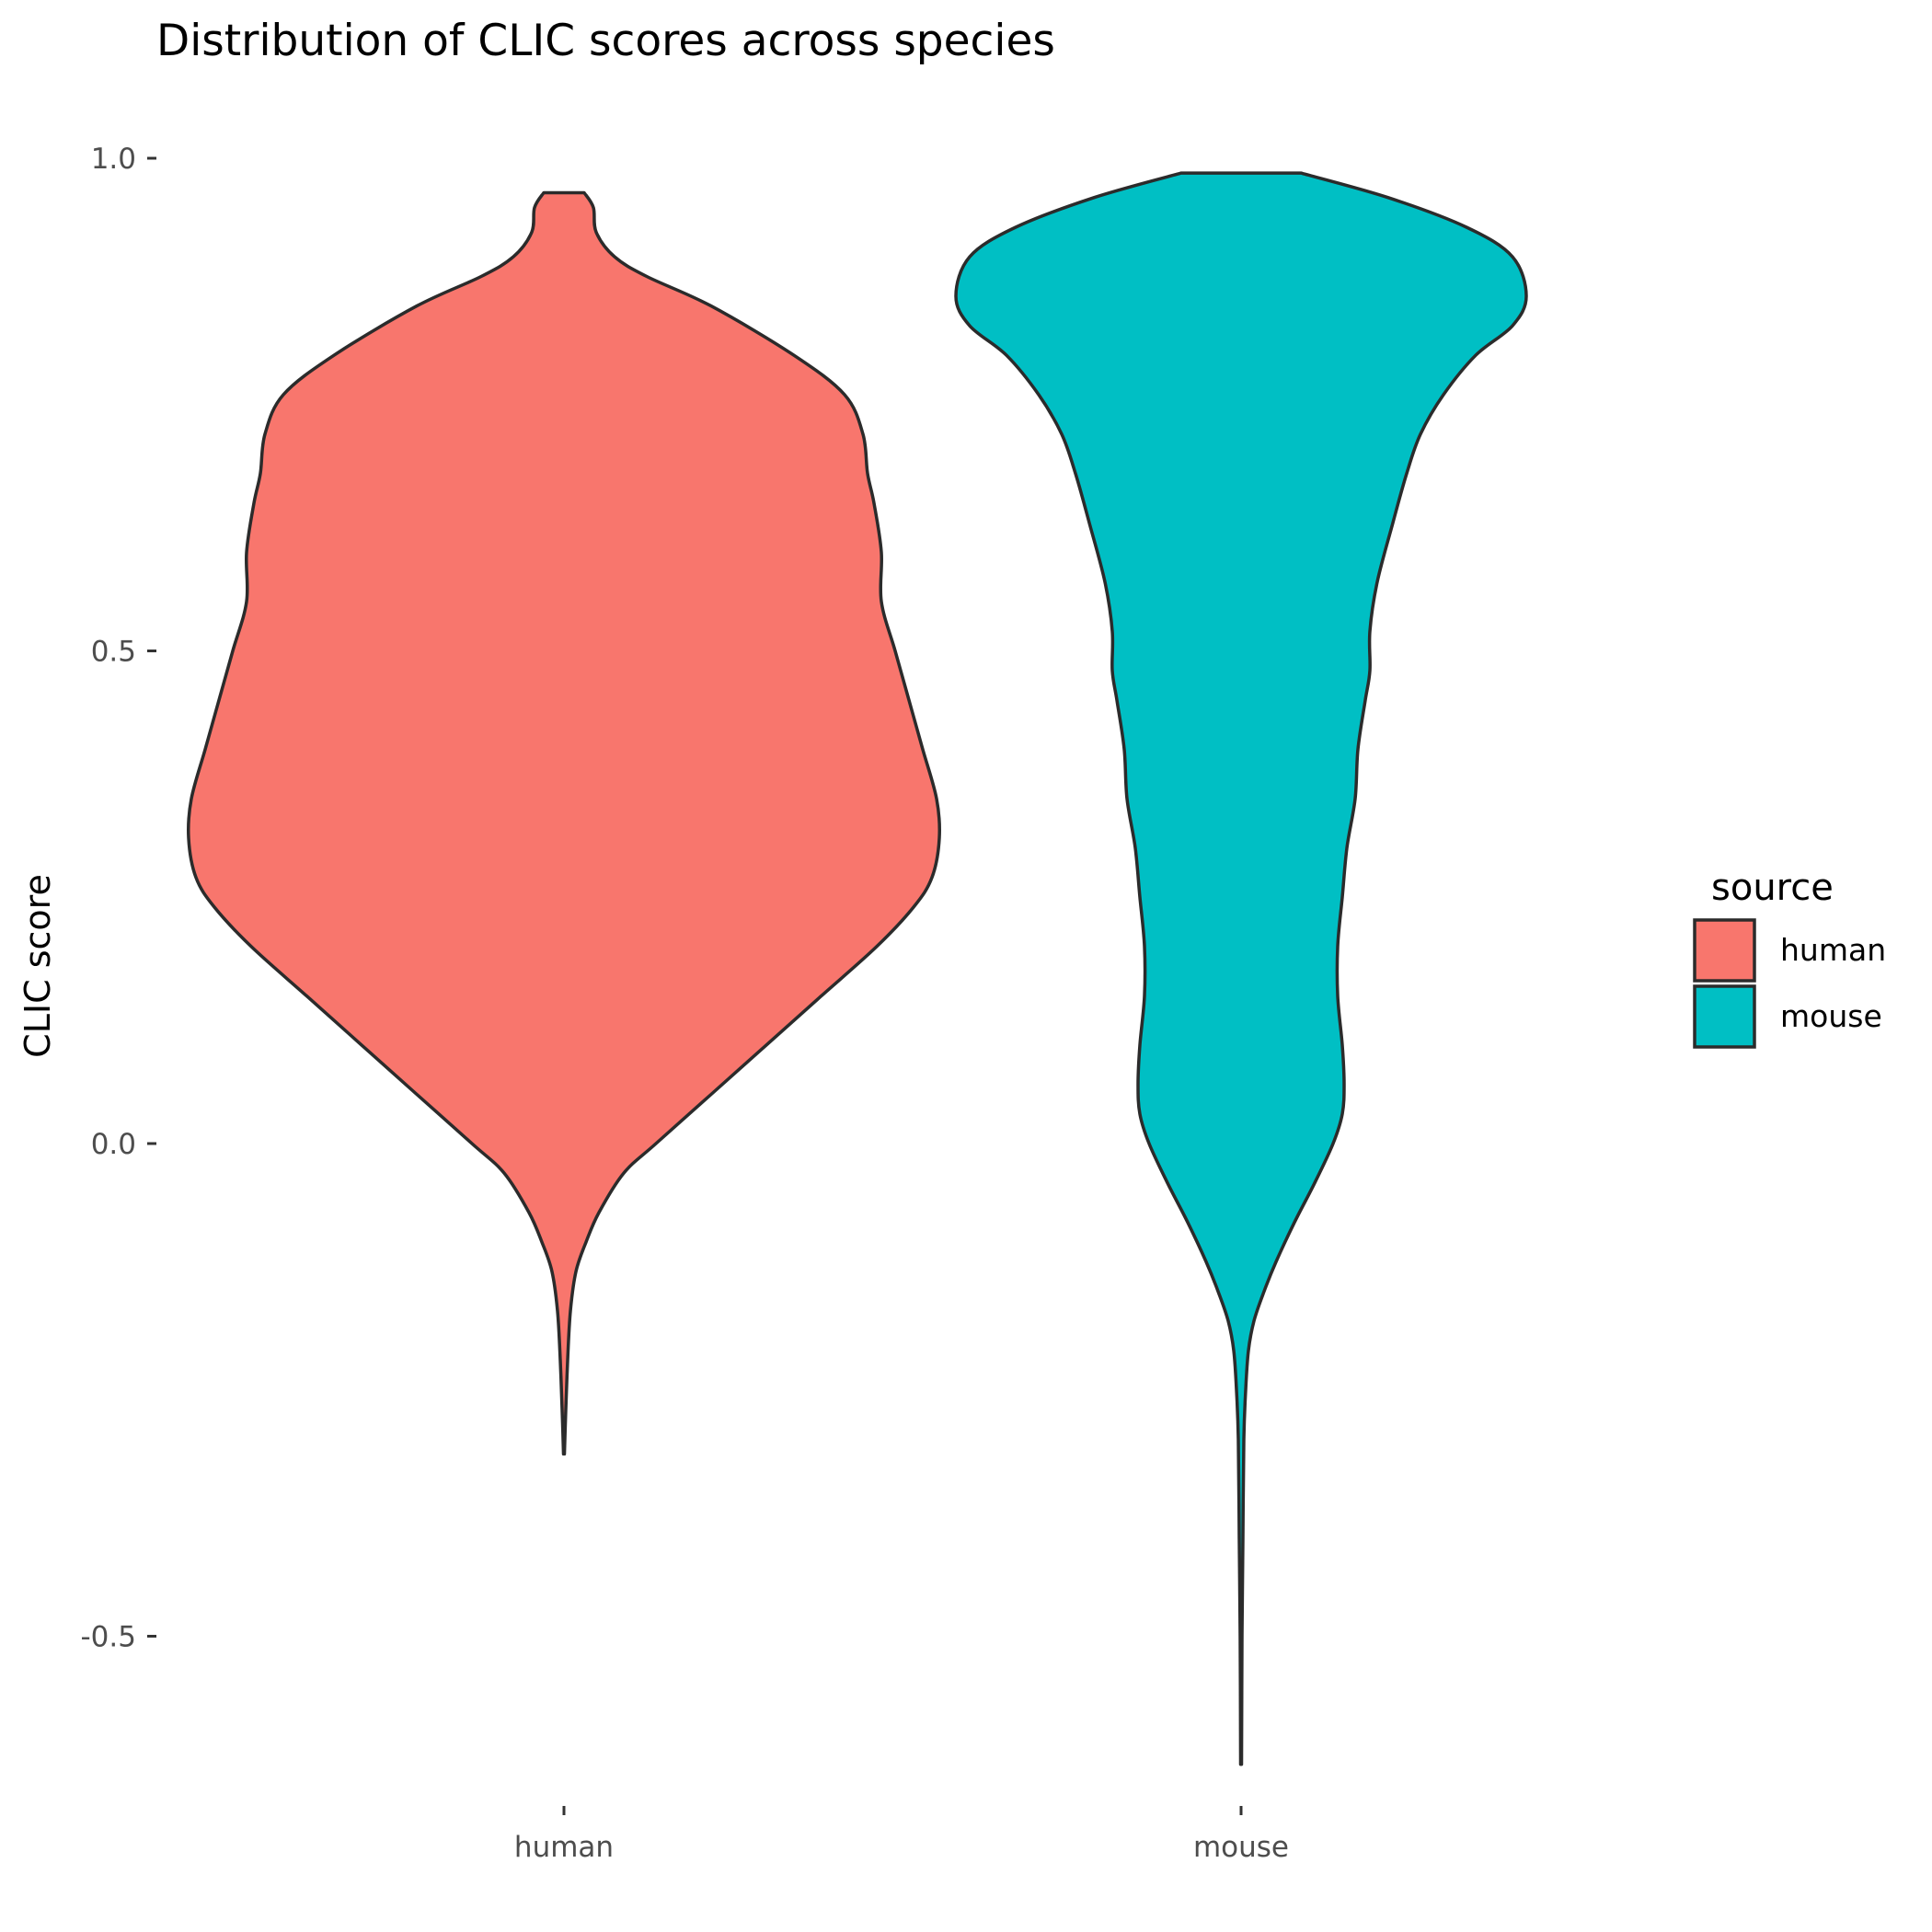 This screenshot has height=1932, width=1932. I want to click on x-tick-label-mouse: mouse, so click(1241, 1847).